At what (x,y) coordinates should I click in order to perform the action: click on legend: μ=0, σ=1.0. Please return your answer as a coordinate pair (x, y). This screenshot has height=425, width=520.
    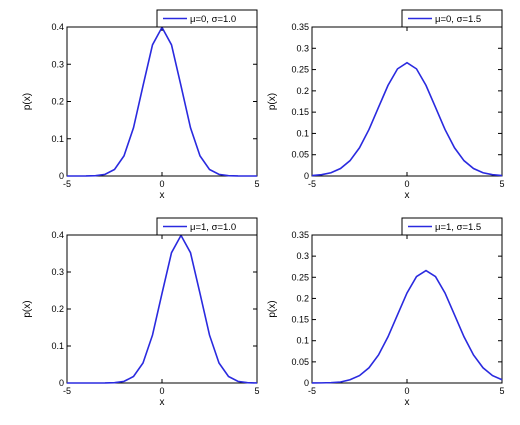
    Looking at the image, I should click on (207, 18).